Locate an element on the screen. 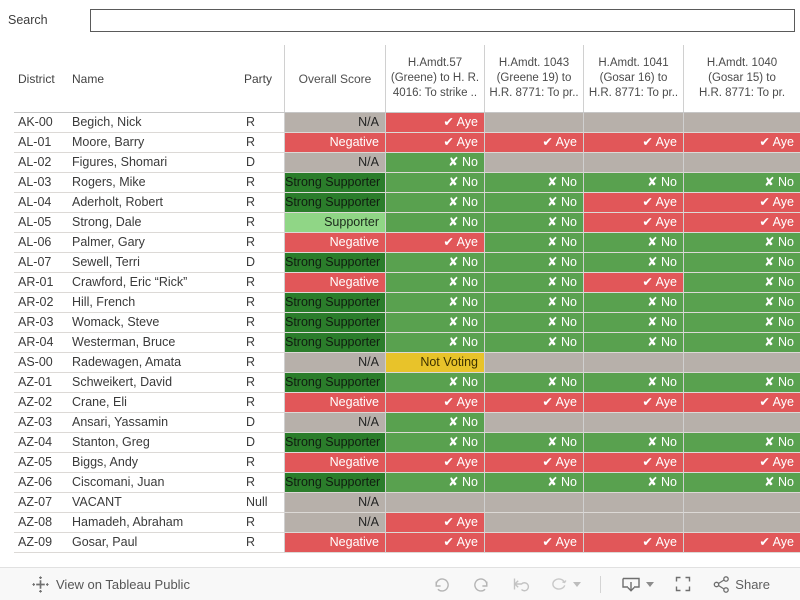 The height and width of the screenshot is (600, 800). cell-district: AK-00 is located at coordinates (39, 123).